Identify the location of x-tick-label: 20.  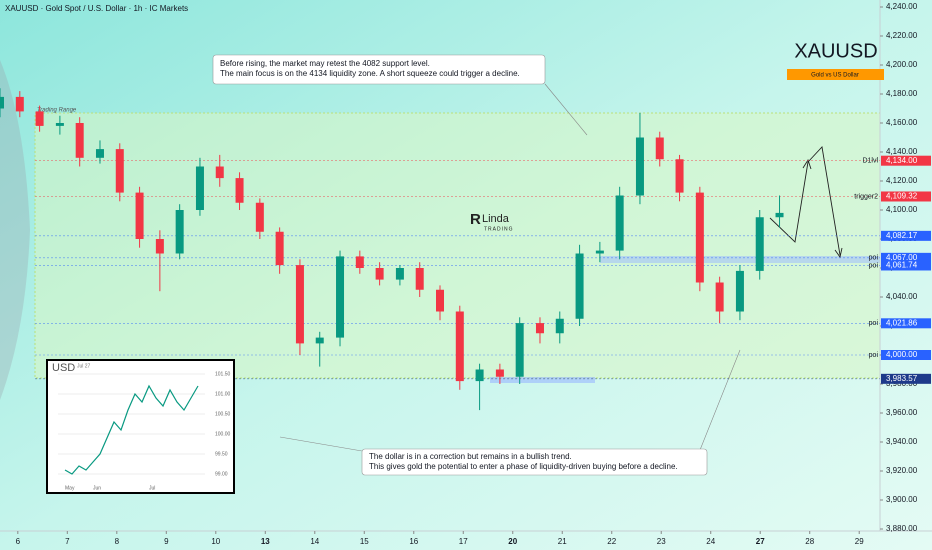
(512, 541).